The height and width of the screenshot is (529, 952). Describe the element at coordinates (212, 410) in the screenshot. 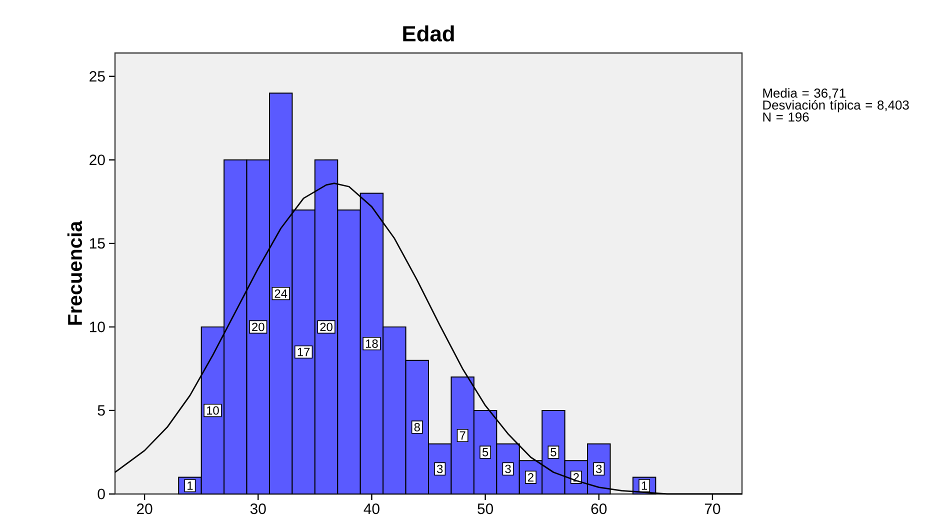

I see `data-label: 10` at that location.